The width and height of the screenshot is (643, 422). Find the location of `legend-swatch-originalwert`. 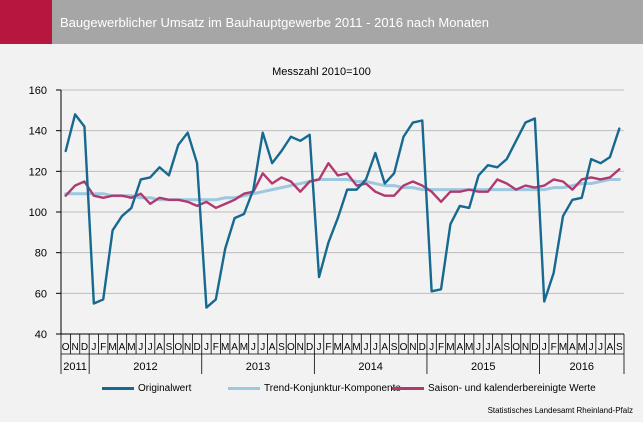

legend-swatch-originalwert is located at coordinates (118, 388).